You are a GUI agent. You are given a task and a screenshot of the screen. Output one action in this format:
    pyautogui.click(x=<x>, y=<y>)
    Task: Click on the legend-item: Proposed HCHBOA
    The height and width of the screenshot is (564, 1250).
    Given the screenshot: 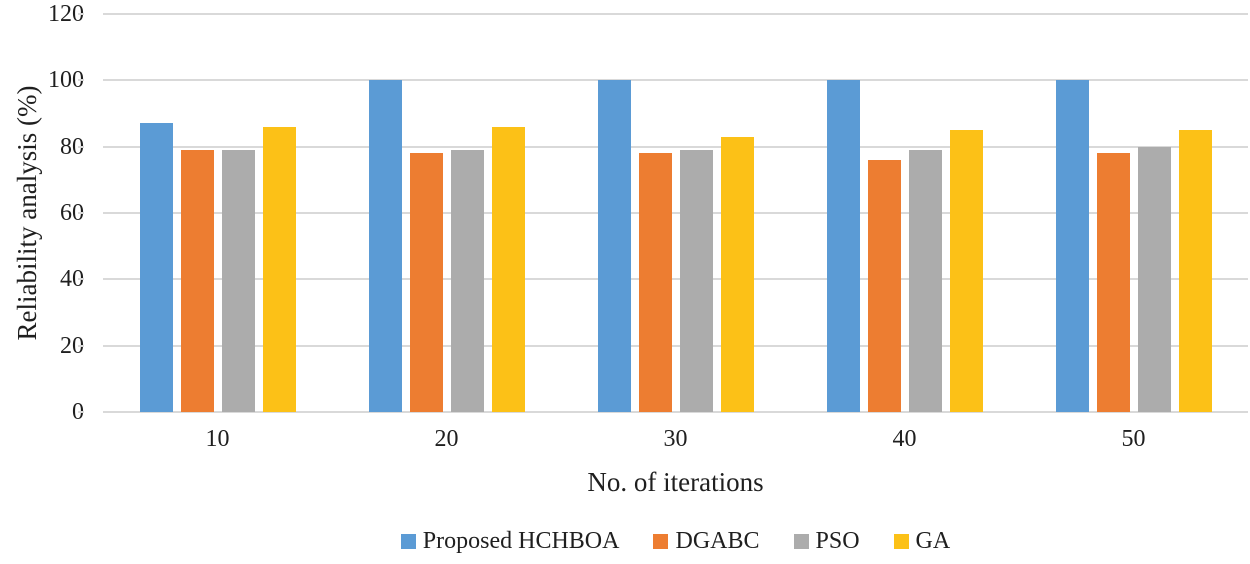 What is the action you would take?
    pyautogui.click(x=510, y=541)
    